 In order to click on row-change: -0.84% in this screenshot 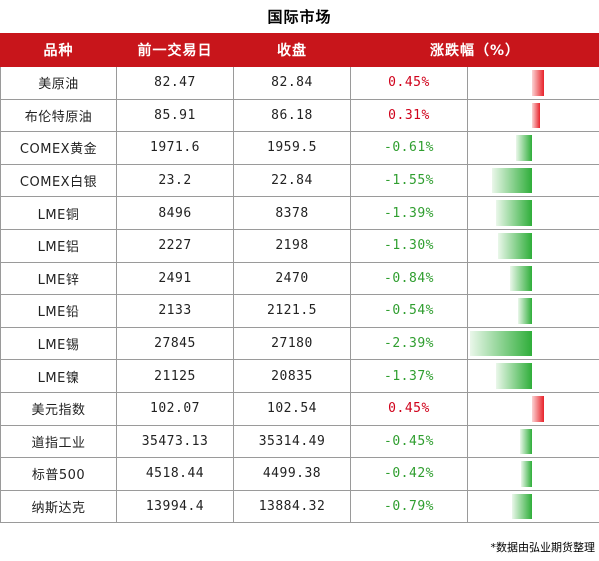, I will do `click(409, 278)`.